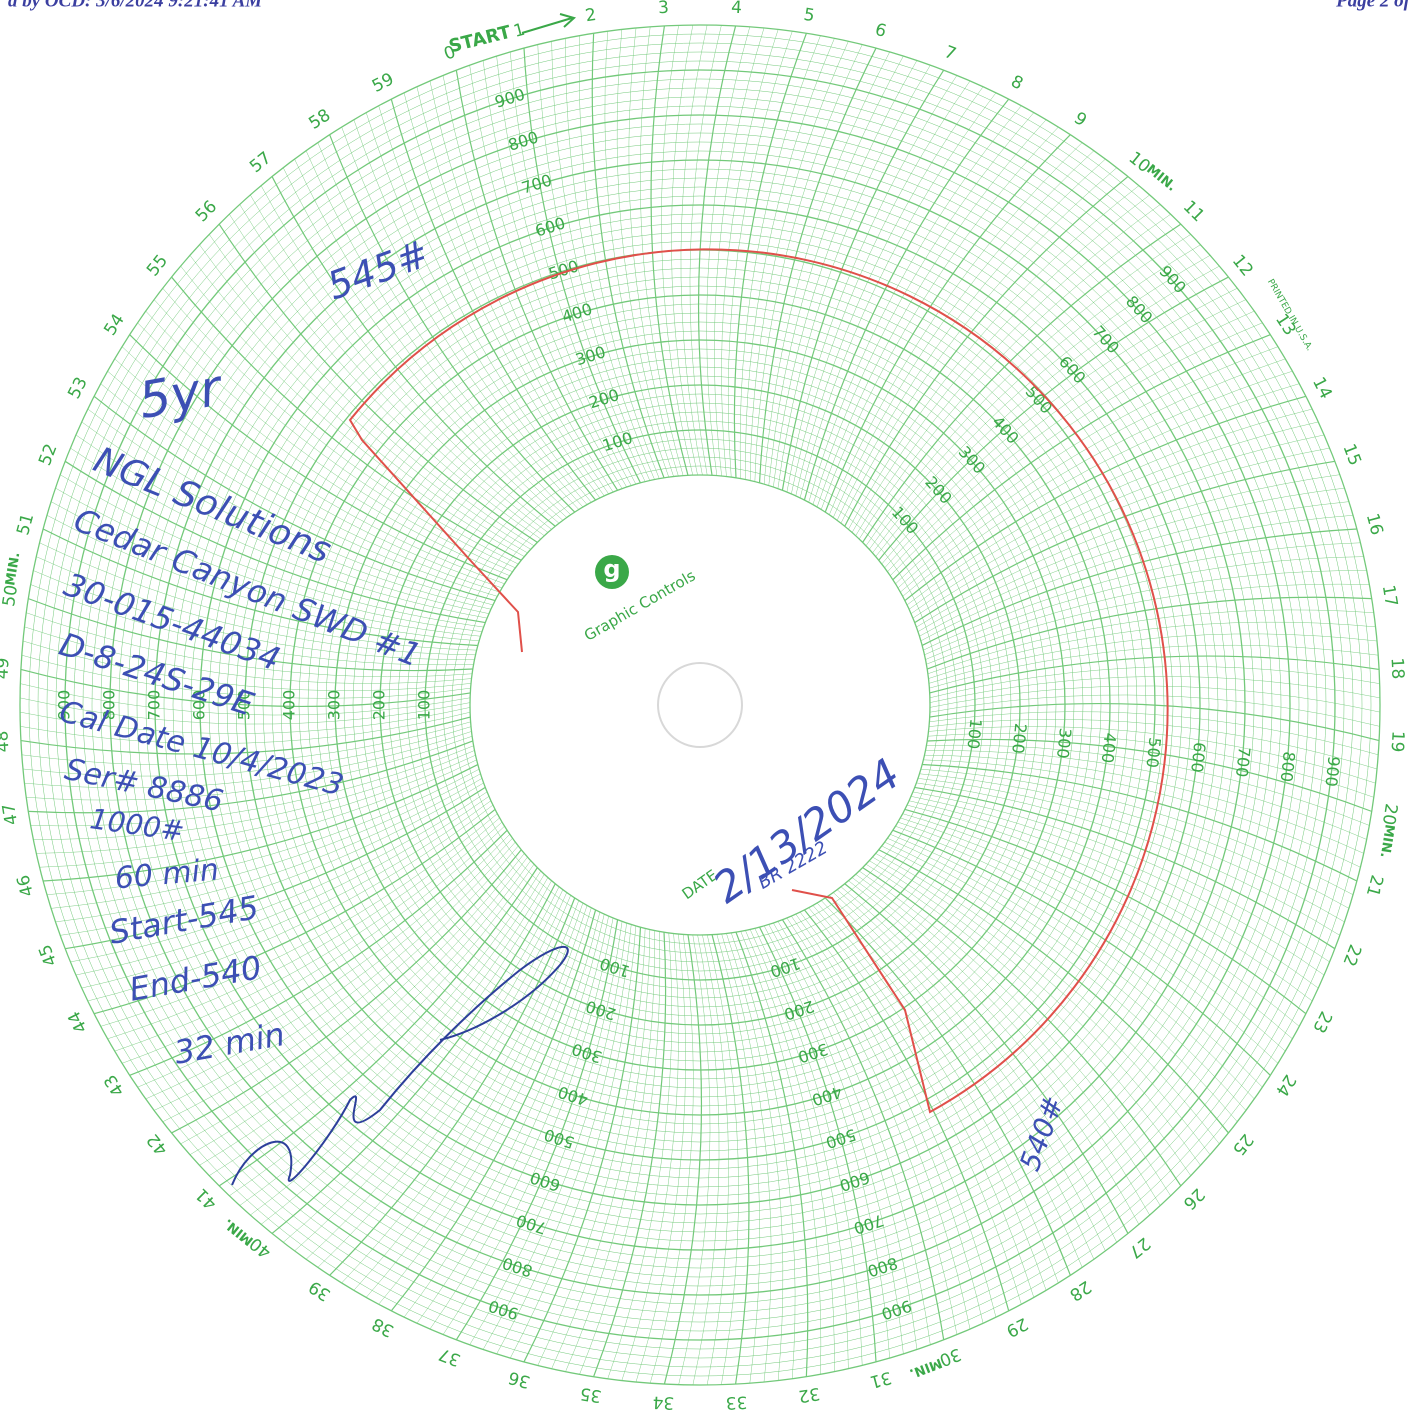 The image size is (1415, 1415). What do you see at coordinates (1332, 771) in the screenshot?
I see `pressure-label: 900` at bounding box center [1332, 771].